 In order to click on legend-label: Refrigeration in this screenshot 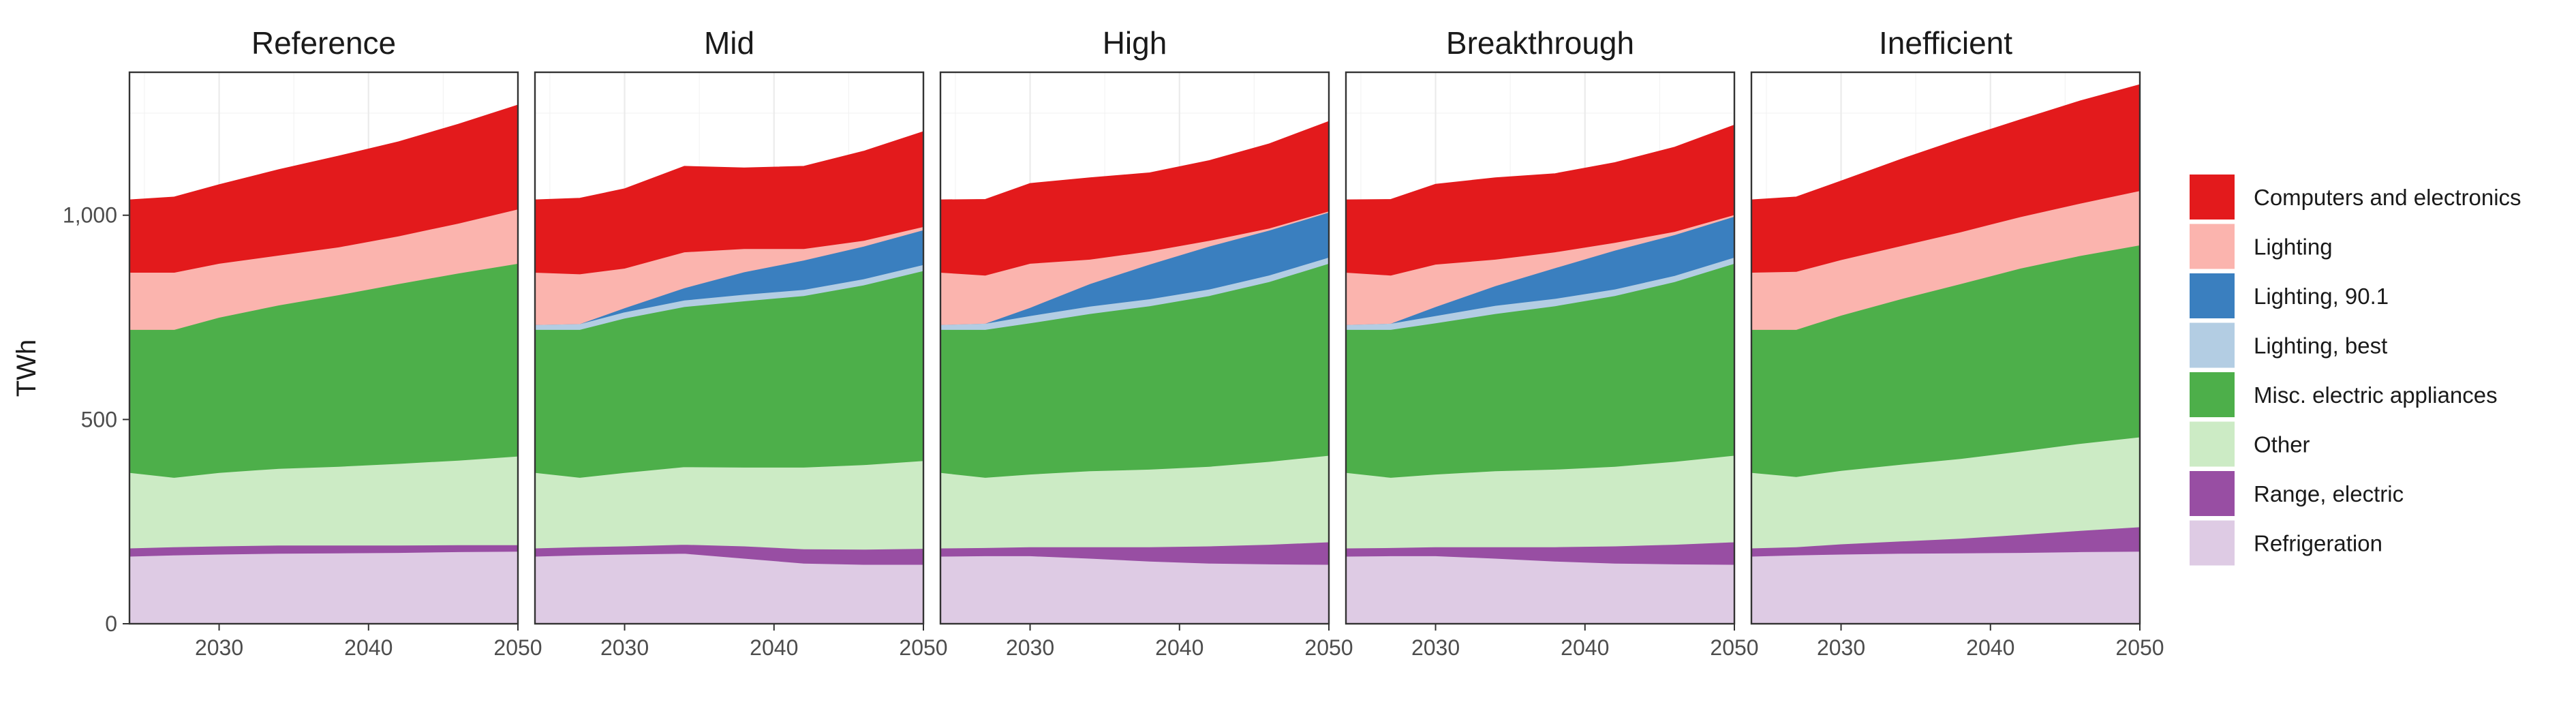, I will do `click(2318, 543)`.